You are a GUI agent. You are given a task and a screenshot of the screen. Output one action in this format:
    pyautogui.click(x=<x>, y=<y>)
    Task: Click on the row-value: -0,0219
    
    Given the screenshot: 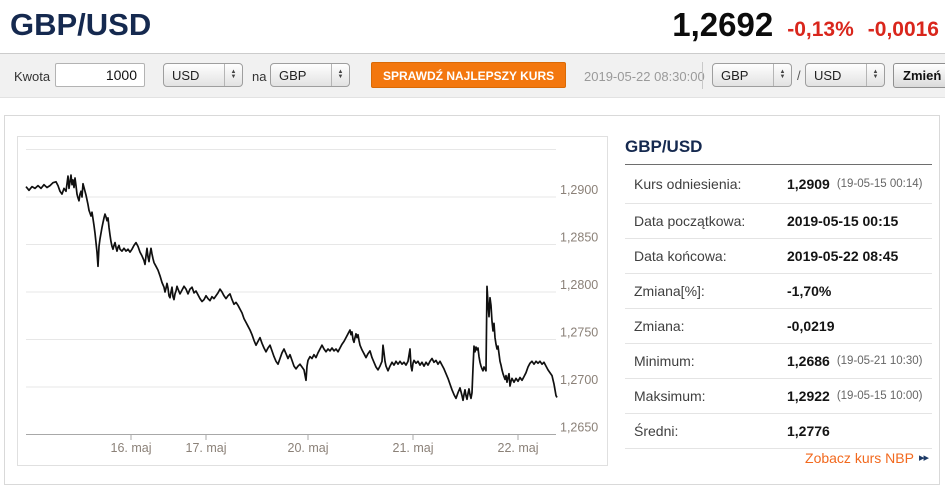 What is the action you would take?
    pyautogui.click(x=811, y=326)
    